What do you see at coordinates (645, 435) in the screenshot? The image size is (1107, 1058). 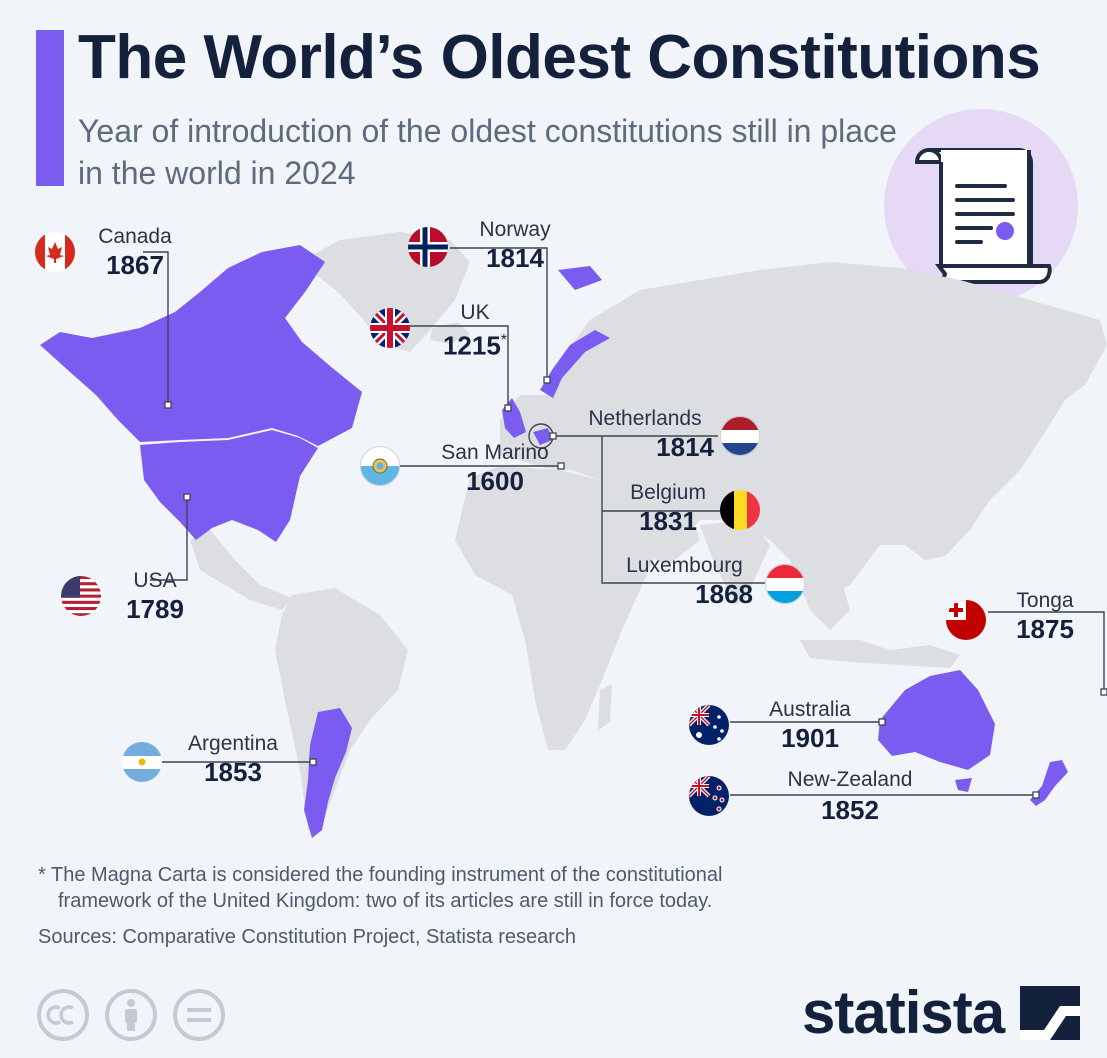 I see `label-netherlands: Netherlands 1814` at bounding box center [645, 435].